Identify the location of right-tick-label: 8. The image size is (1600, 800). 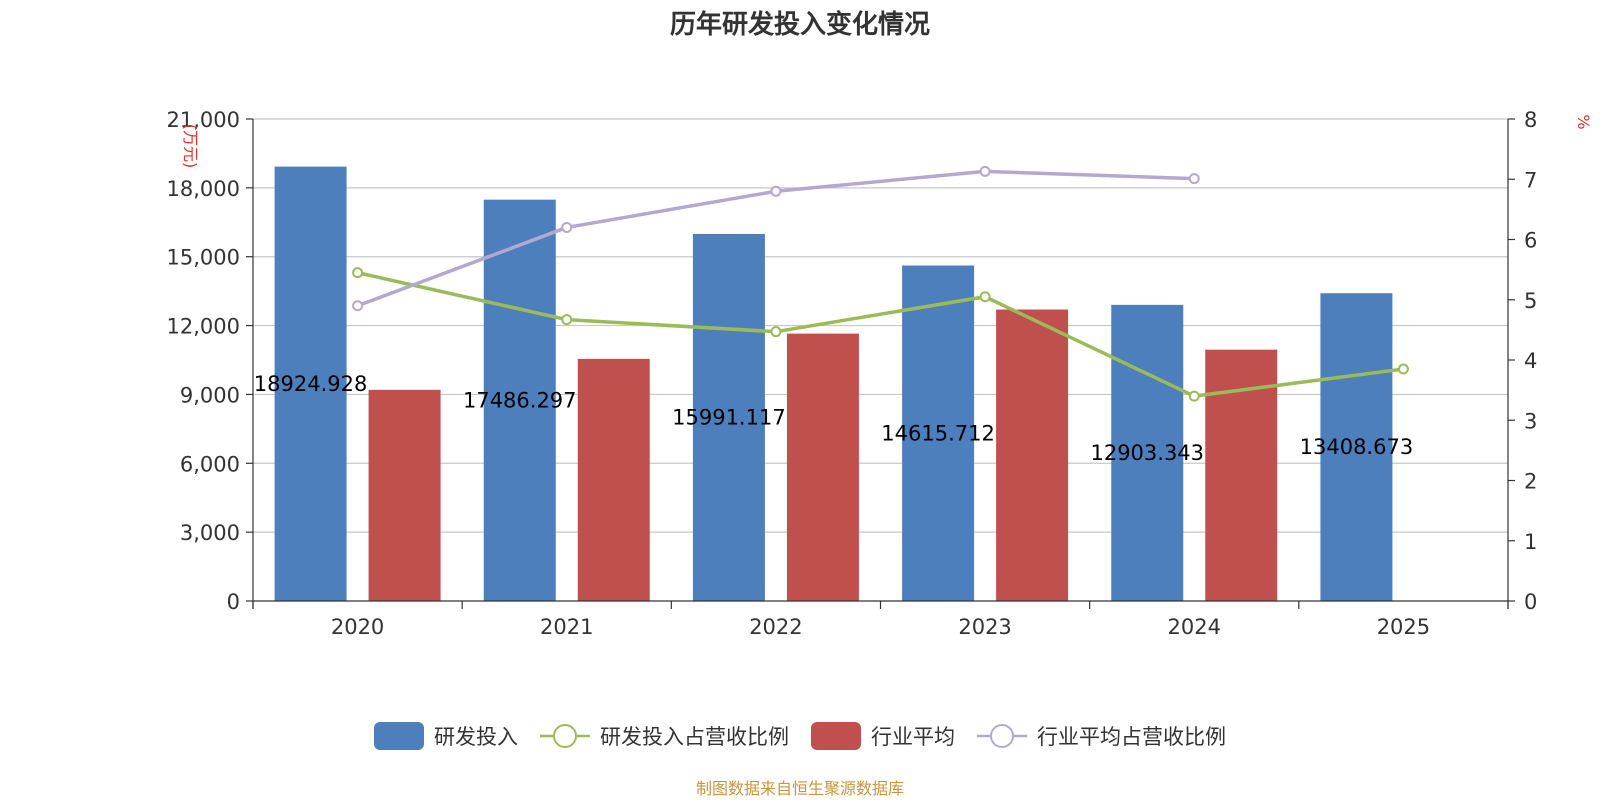
(1530, 120).